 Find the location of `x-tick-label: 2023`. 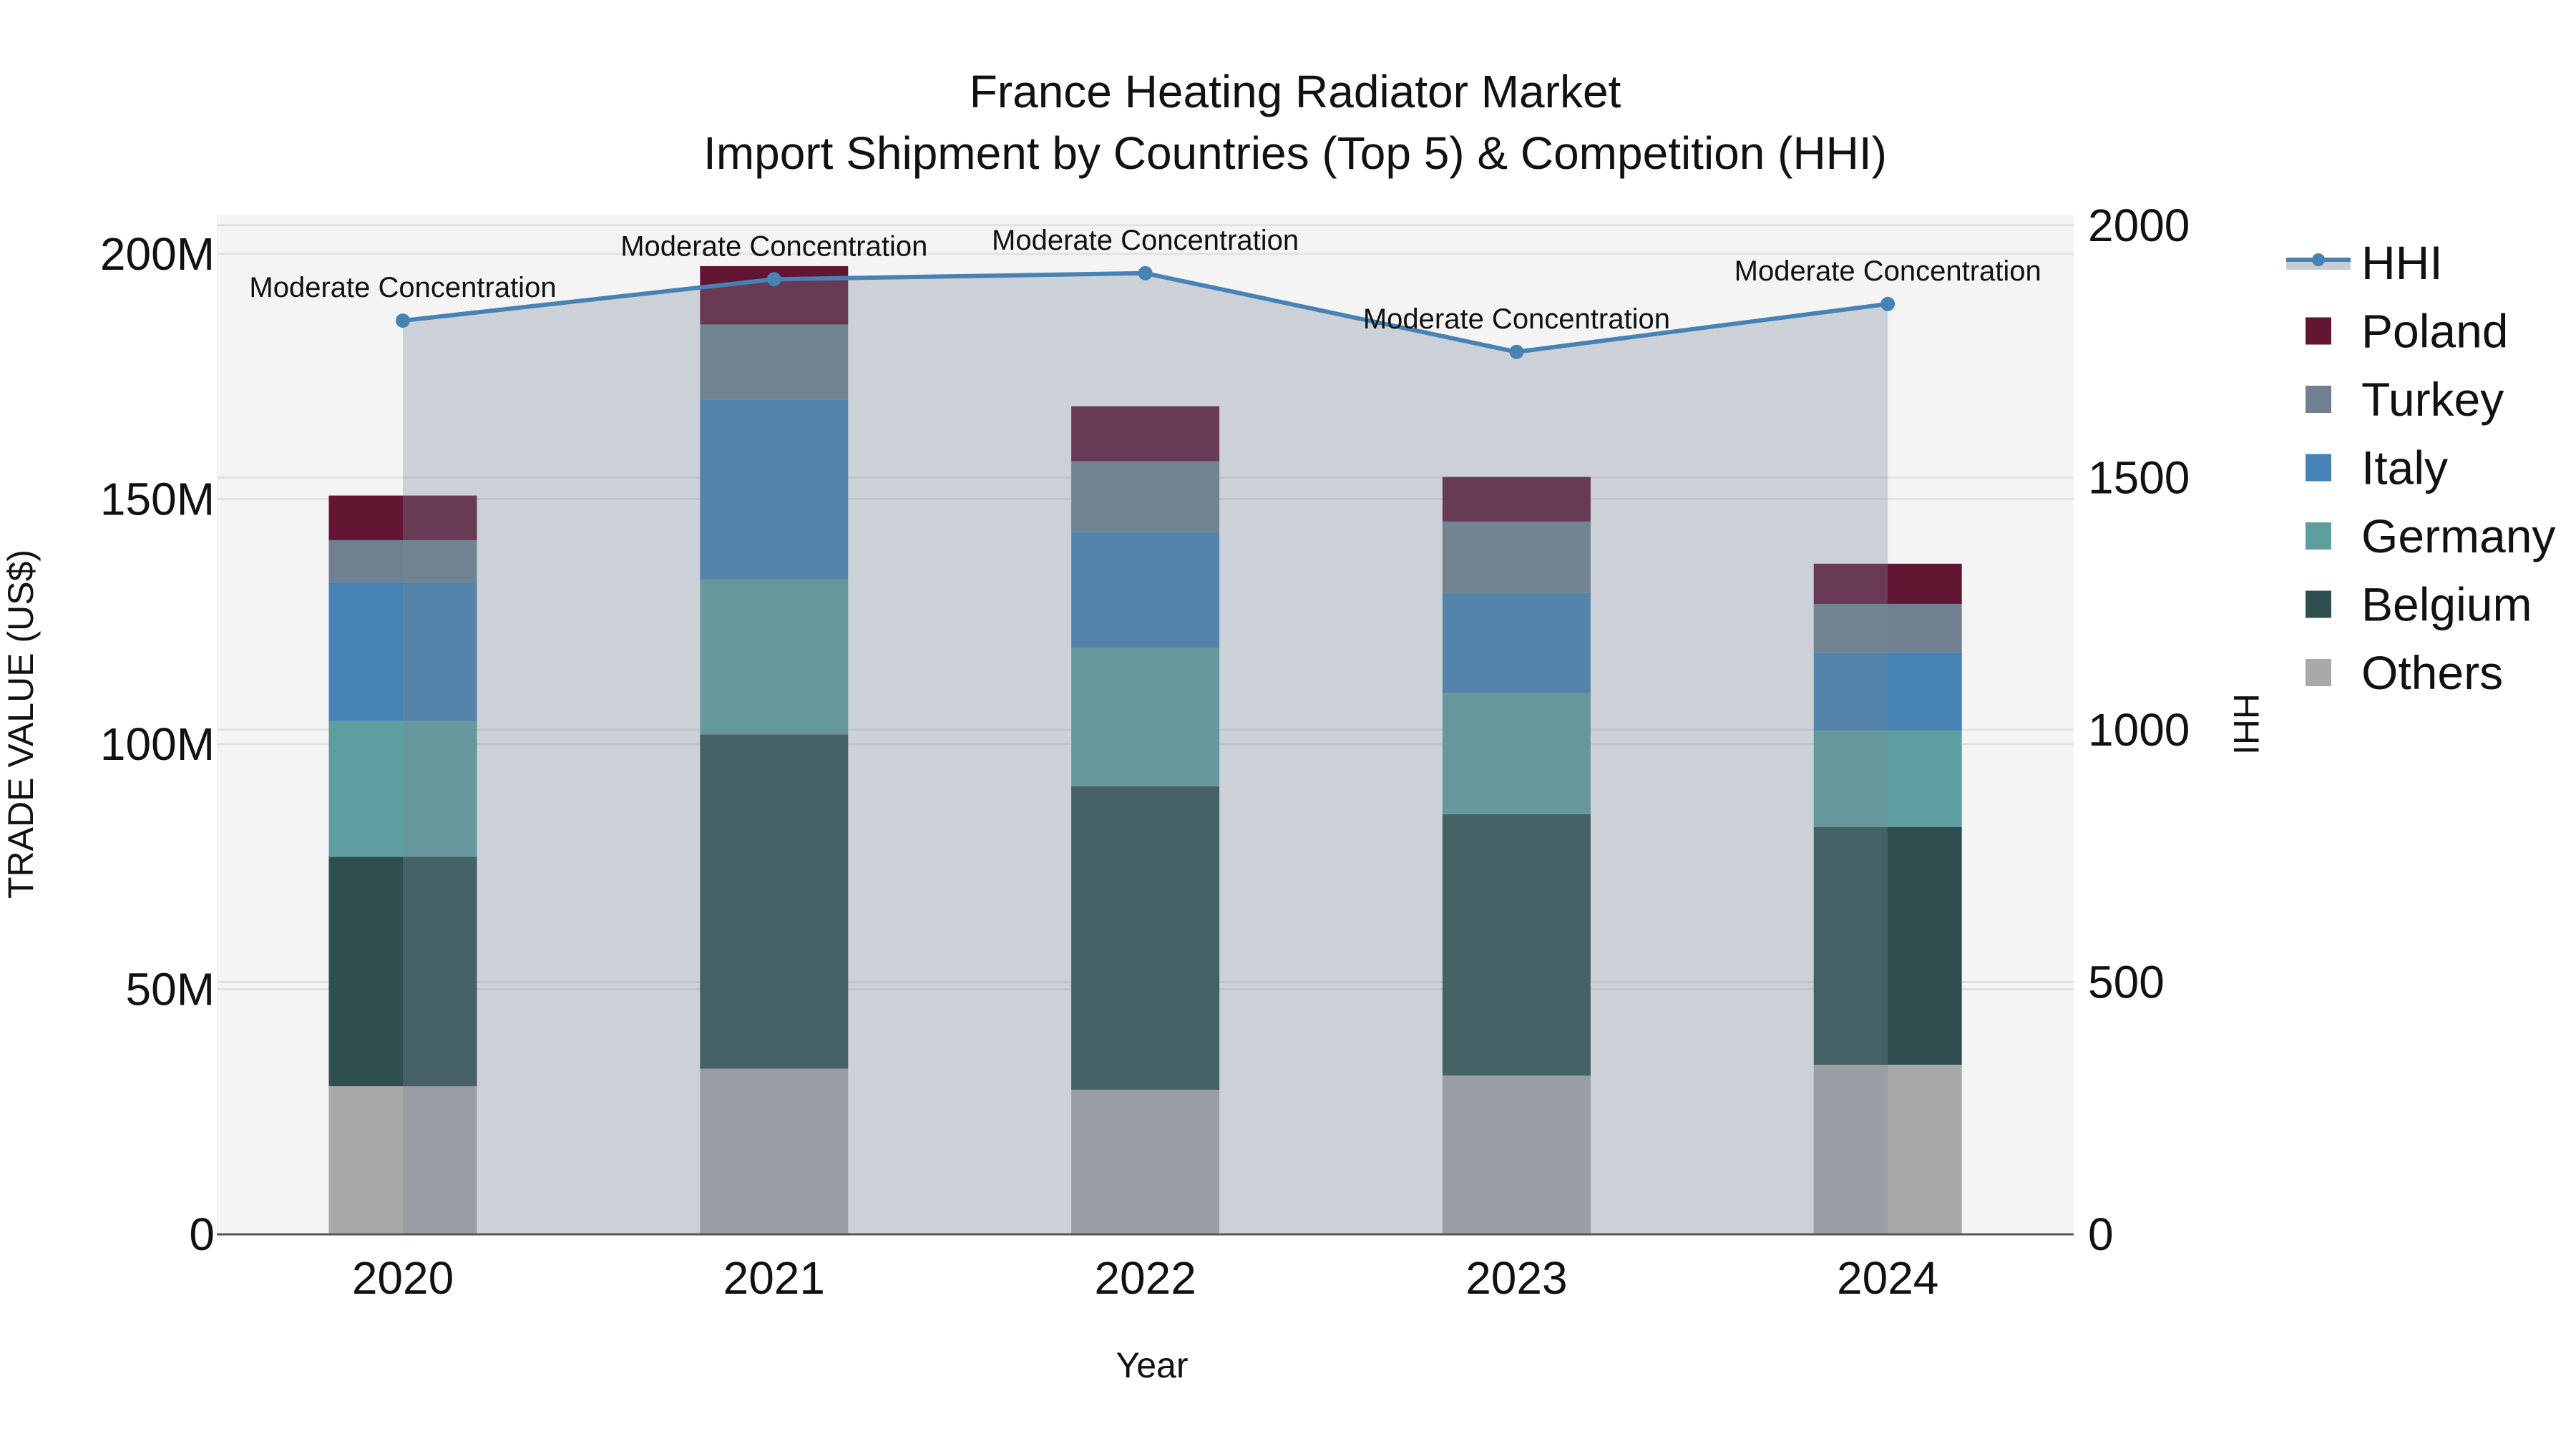

x-tick-label: 2023 is located at coordinates (1516, 1278).